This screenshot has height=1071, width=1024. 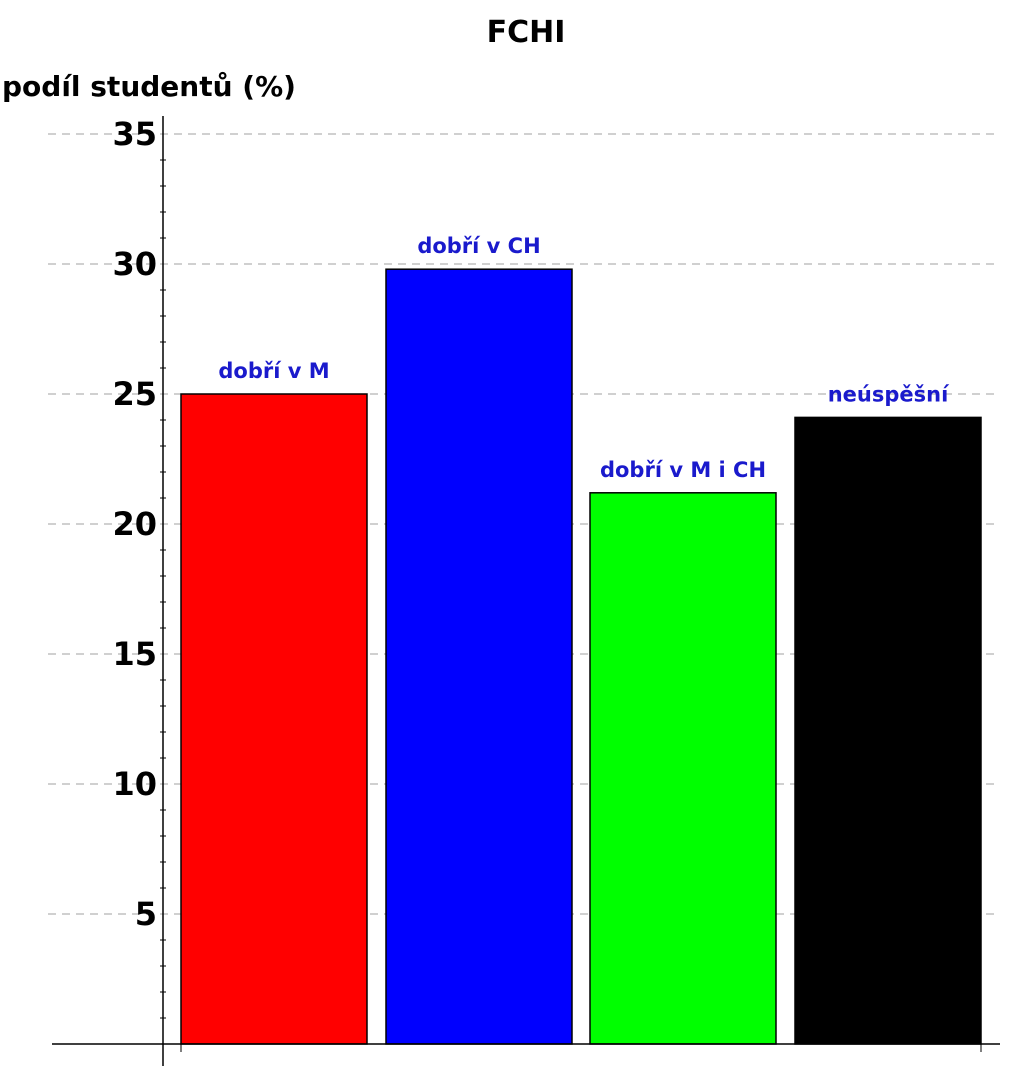 I want to click on y-tick-label-20: 20, so click(x=134, y=524).